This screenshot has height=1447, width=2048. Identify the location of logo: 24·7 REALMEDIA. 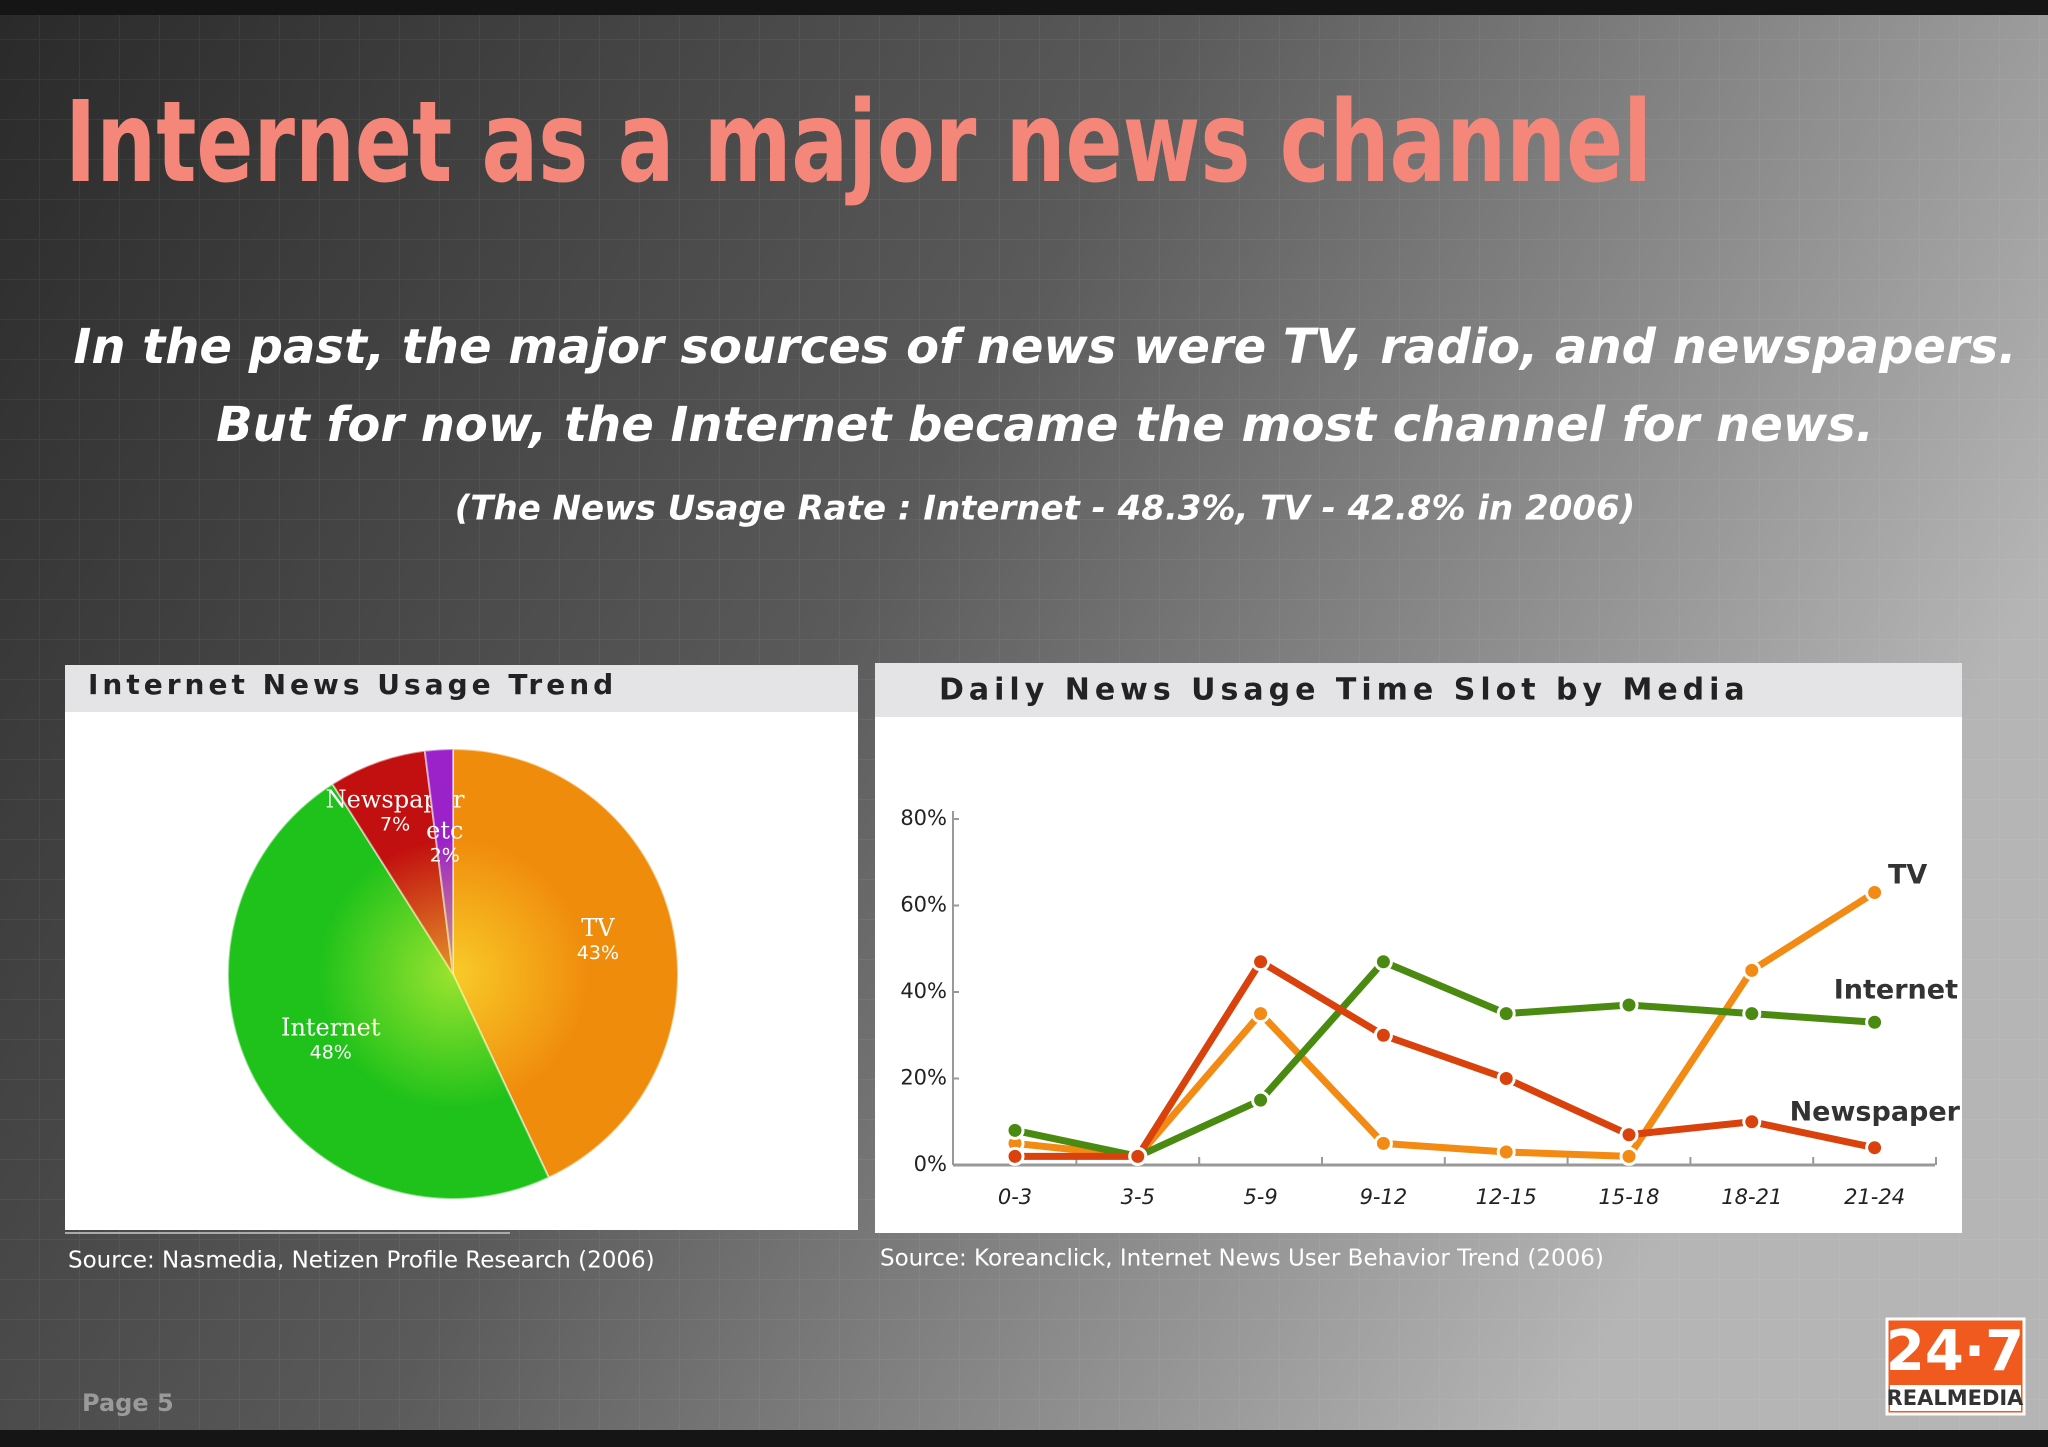
(1955, 1366).